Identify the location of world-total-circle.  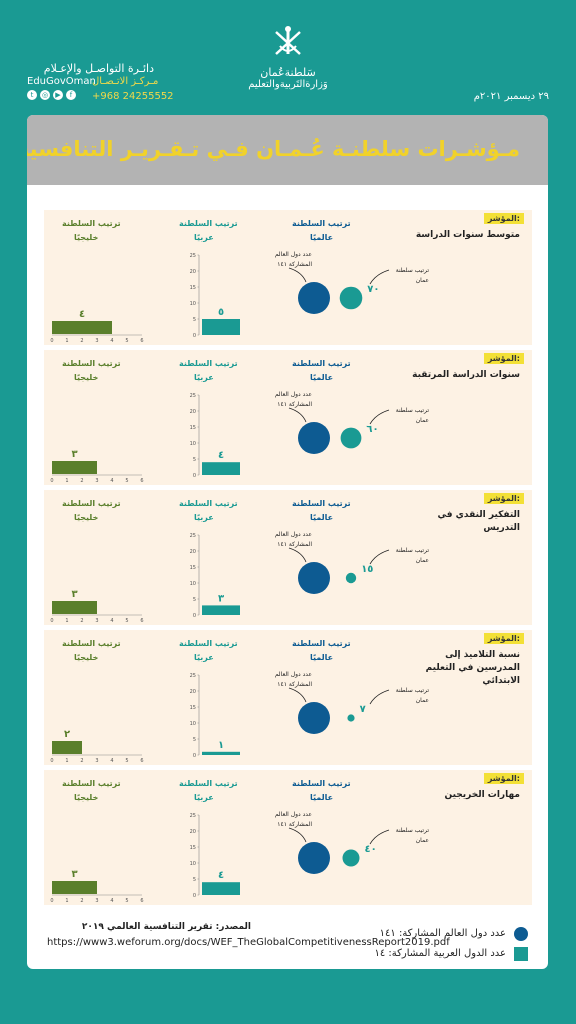
(314, 858).